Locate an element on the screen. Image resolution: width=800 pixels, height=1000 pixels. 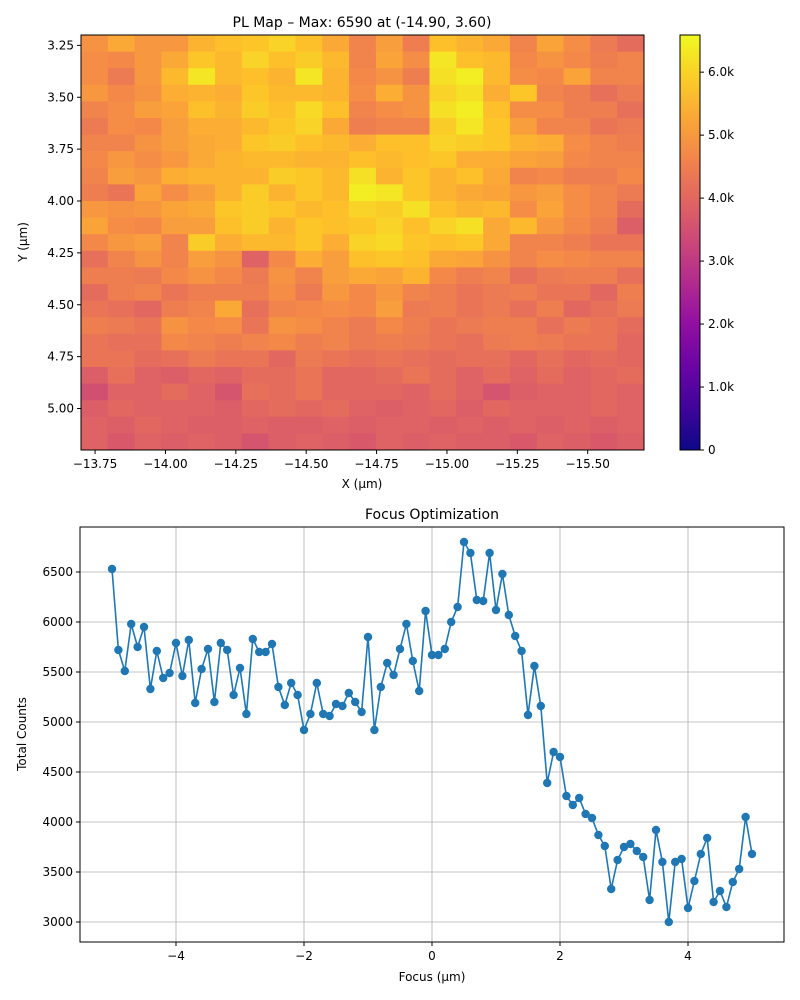
focus-y-tick-label: 3000 is located at coordinates (57, 922).